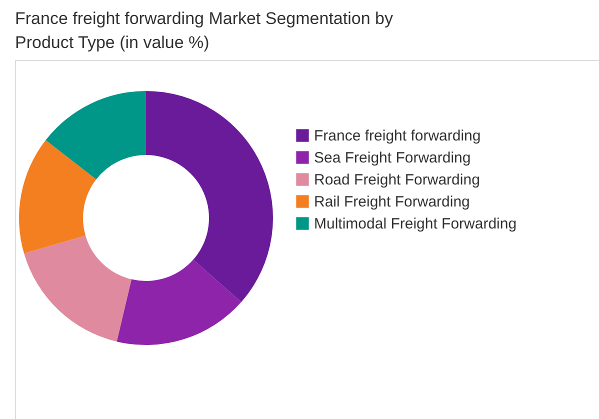  Describe the element at coordinates (392, 158) in the screenshot. I see `legend-label: Sea Freight Forwarding` at that location.